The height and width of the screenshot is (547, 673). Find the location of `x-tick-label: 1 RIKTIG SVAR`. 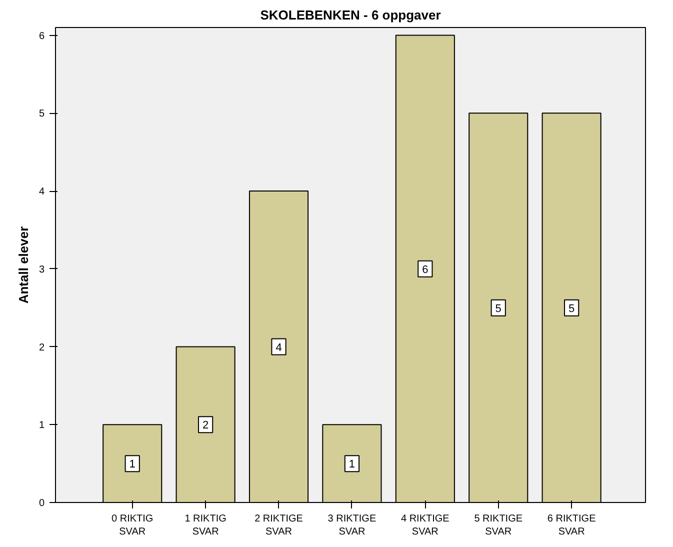

x-tick-label: 1 RIKTIG SVAR is located at coordinates (205, 526).